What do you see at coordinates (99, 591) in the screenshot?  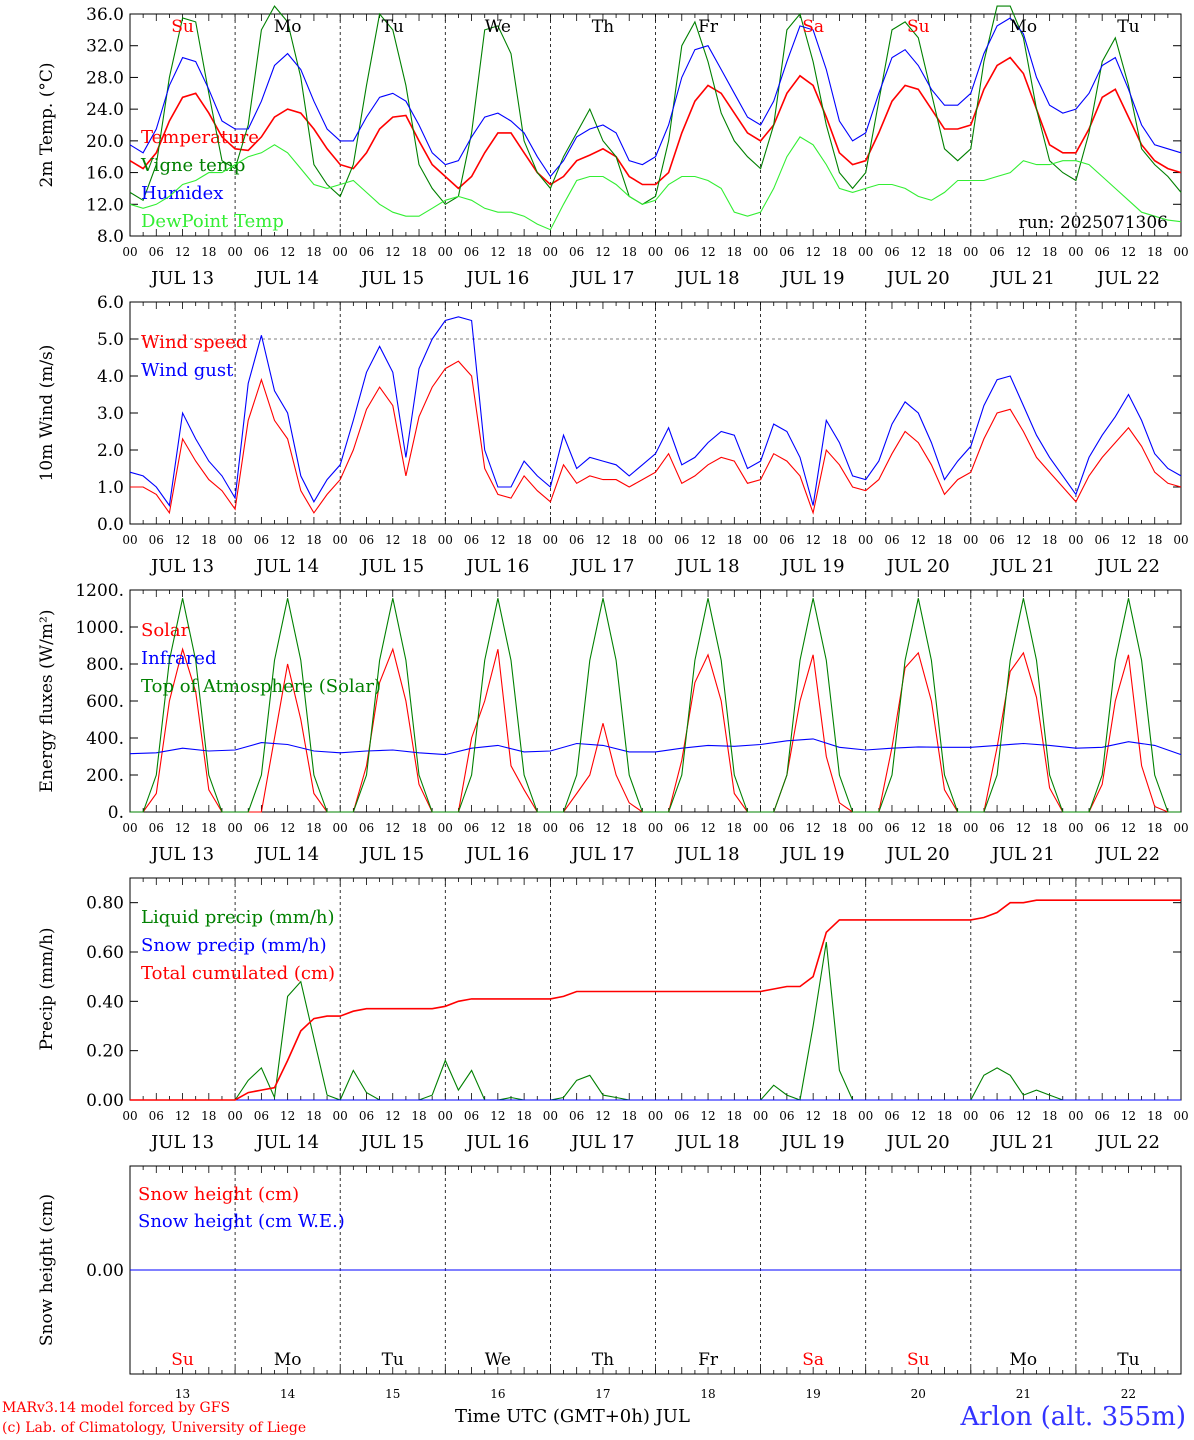 I see `y-tick-label: 1200.` at bounding box center [99, 591].